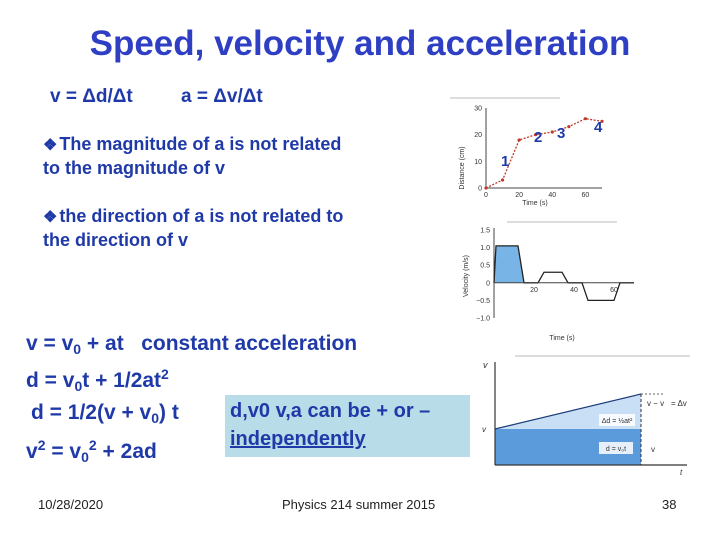  Describe the element at coordinates (462, 167) in the screenshot. I see `g1-ylabel: Distance (cm)` at that location.